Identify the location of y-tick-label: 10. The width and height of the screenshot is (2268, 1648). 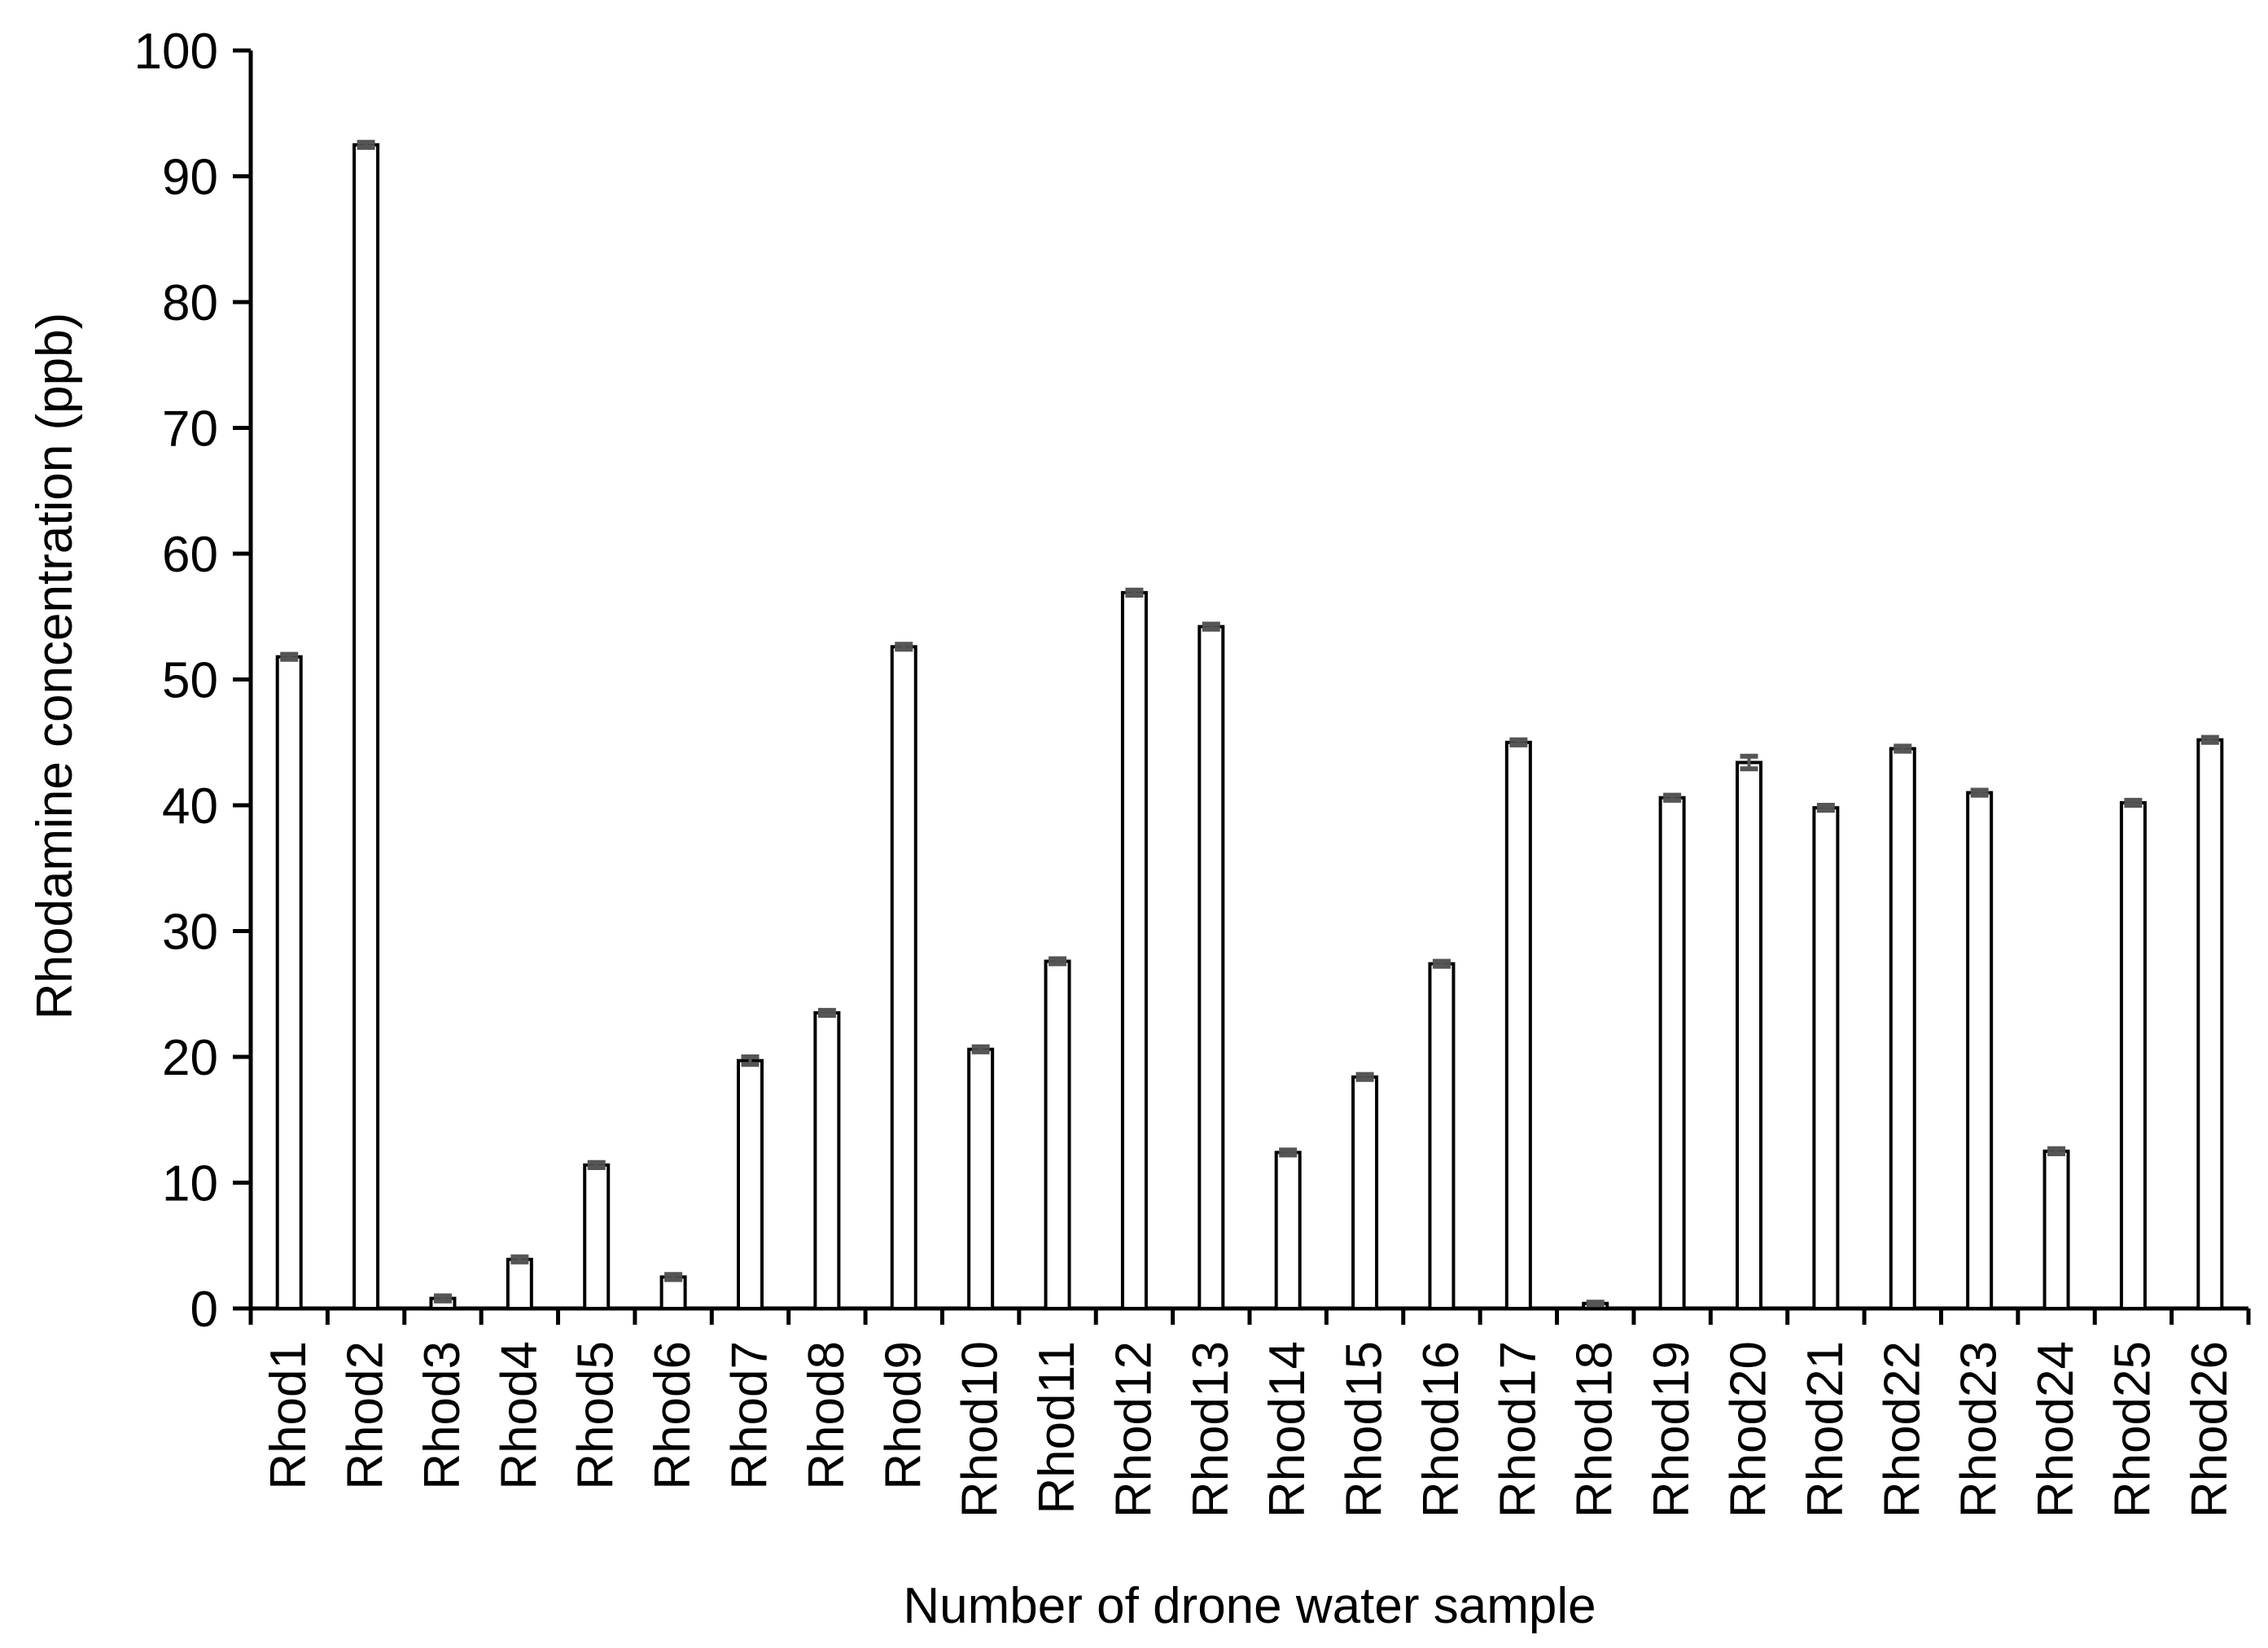
(190, 1184).